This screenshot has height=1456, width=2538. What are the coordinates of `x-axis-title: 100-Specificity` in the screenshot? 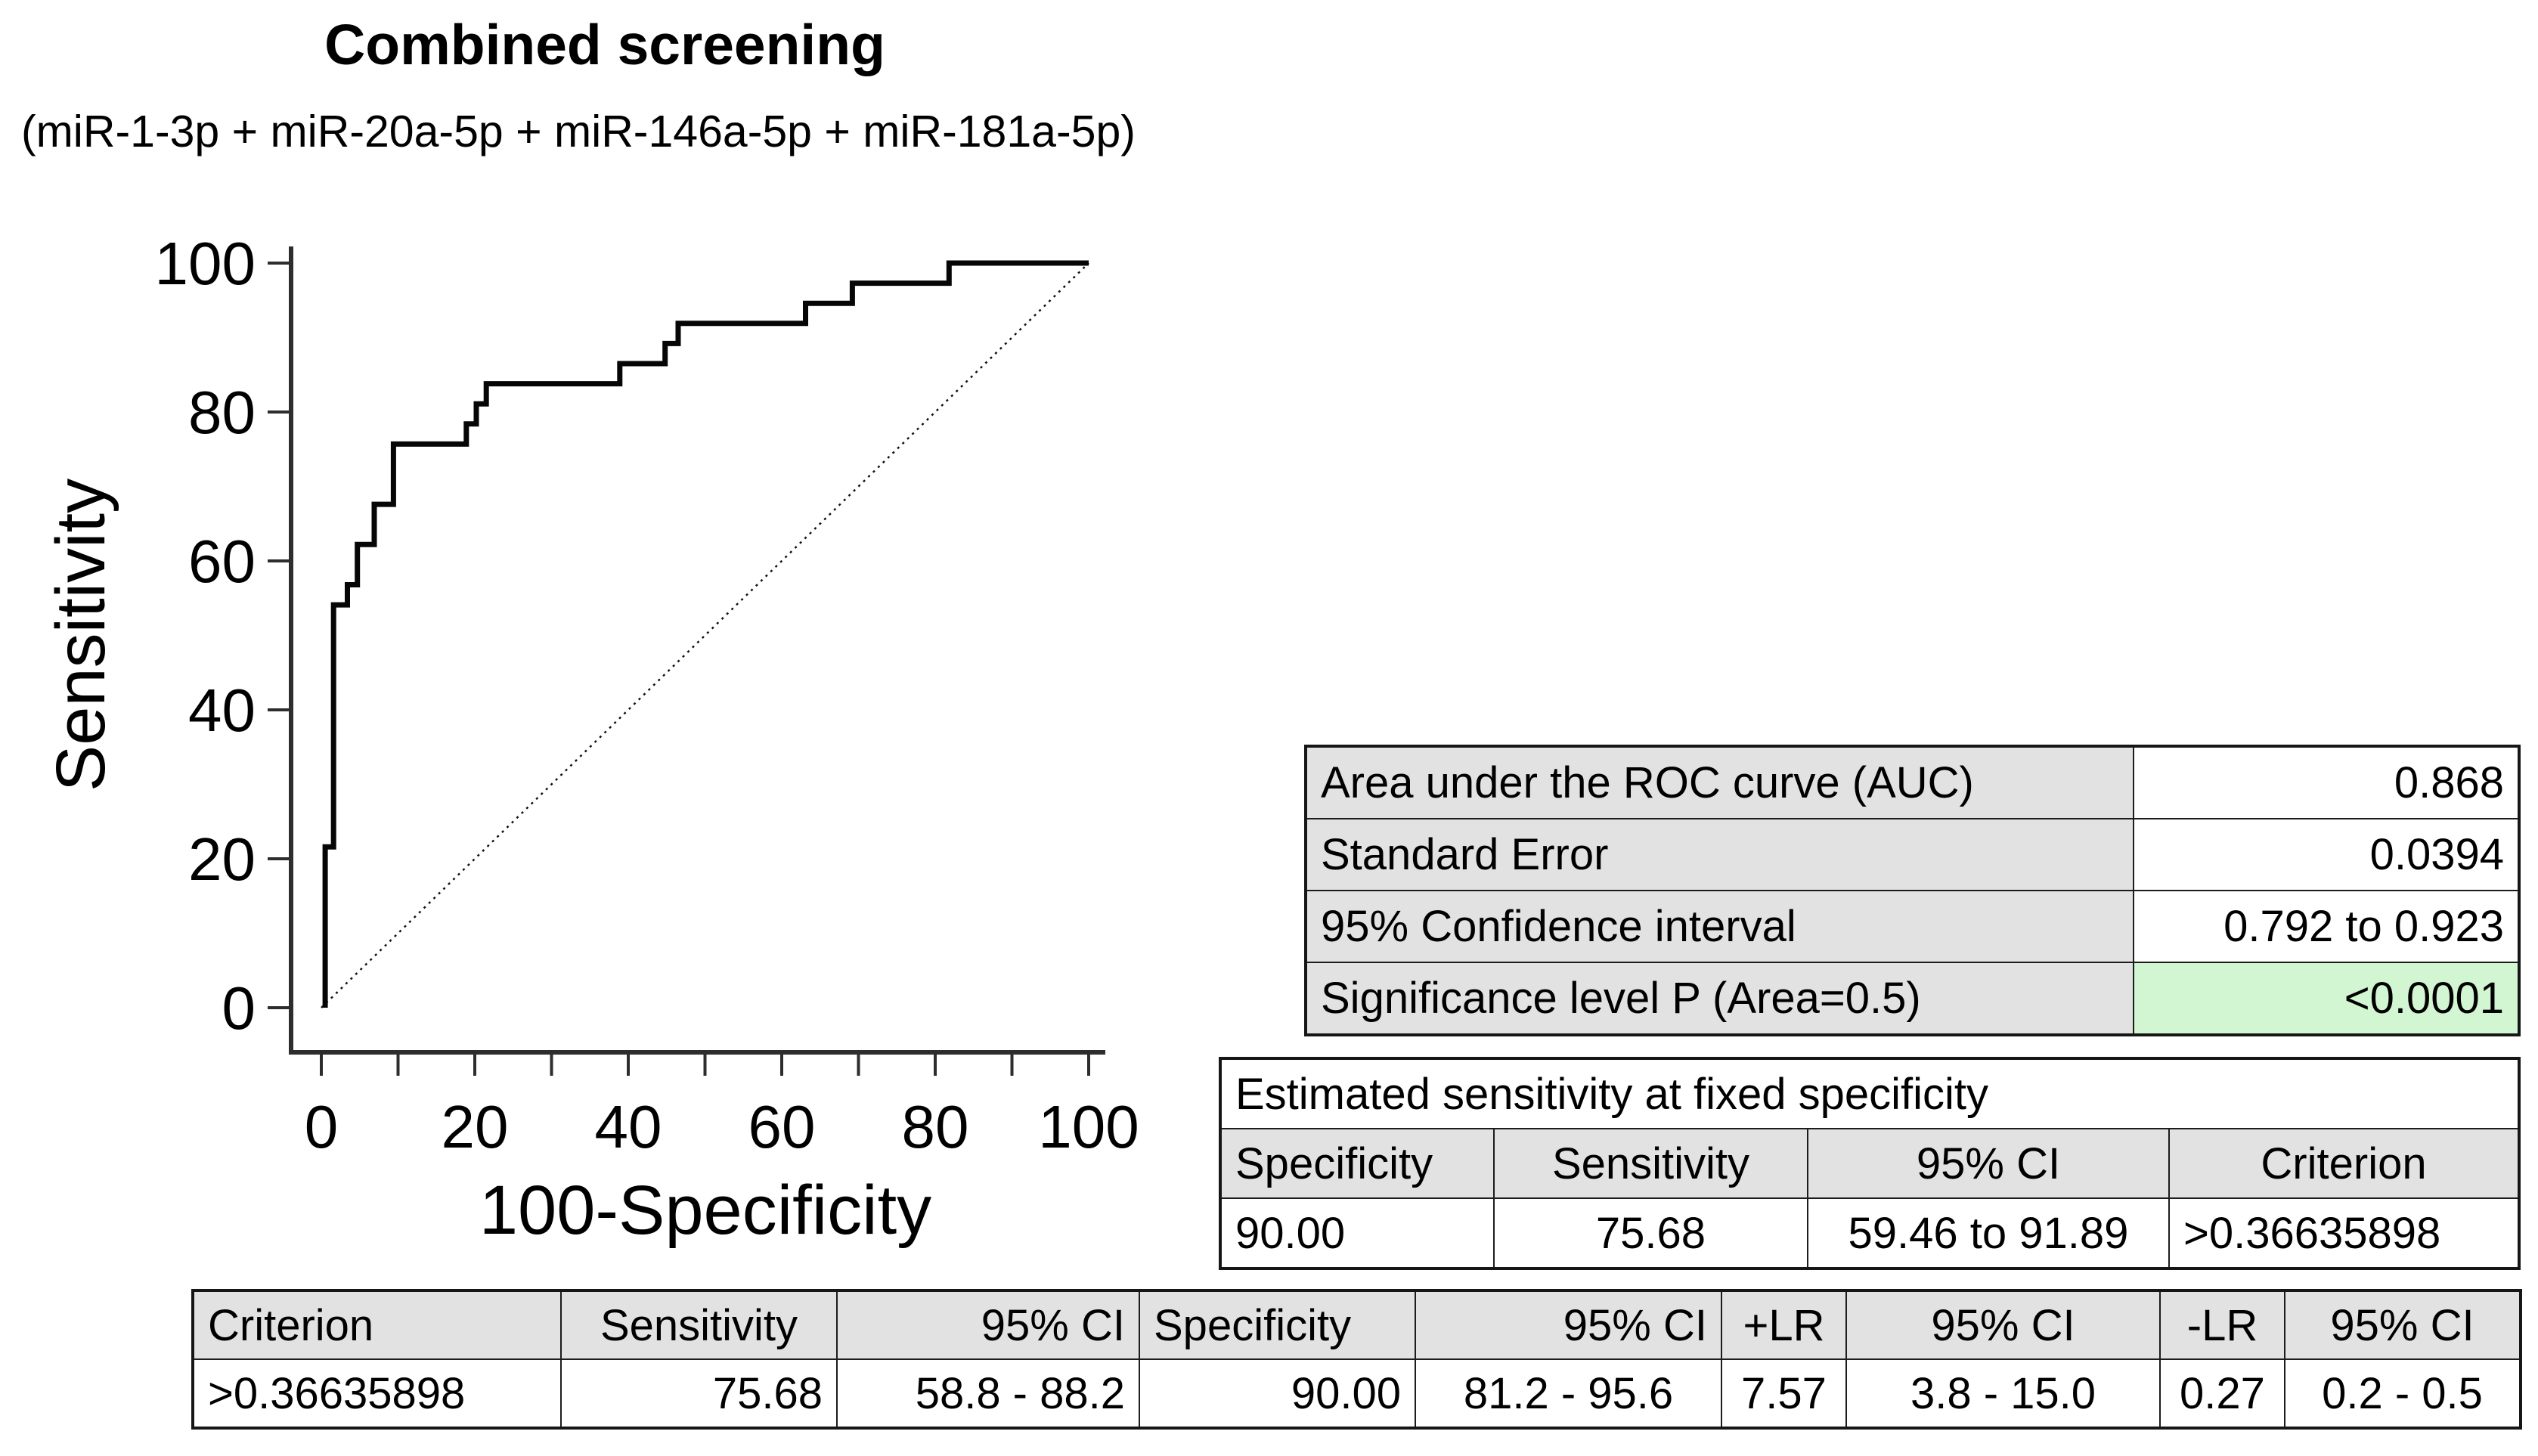 It's located at (705, 1210).